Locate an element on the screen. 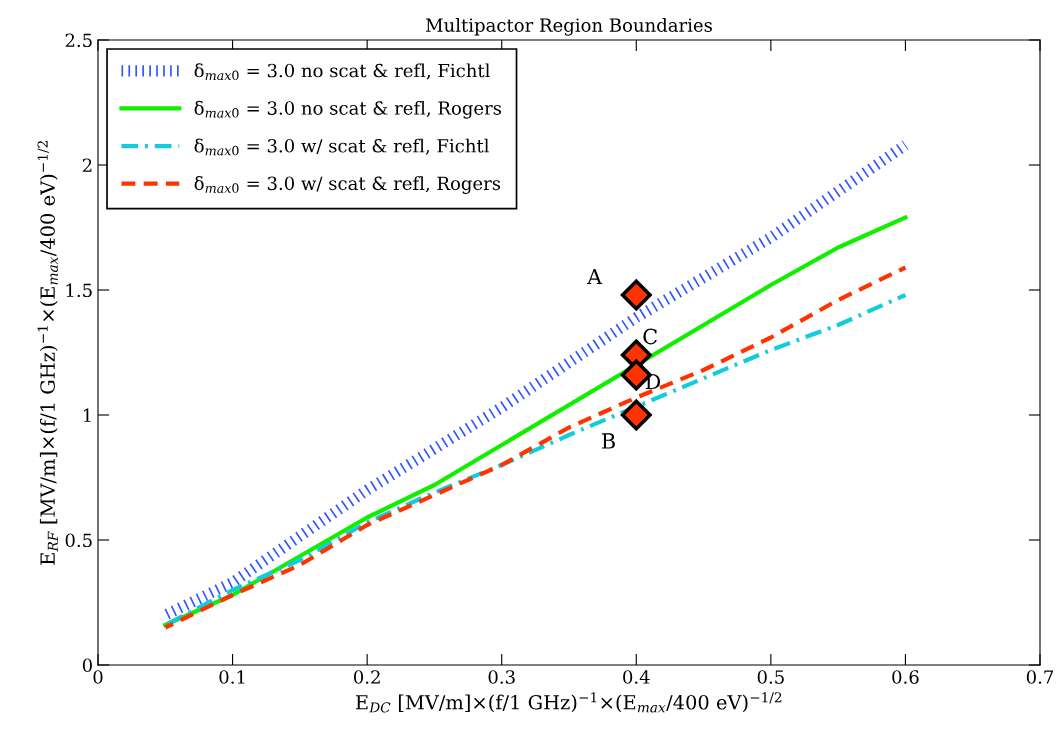  x-tick-label: 0.4 is located at coordinates (636, 677).